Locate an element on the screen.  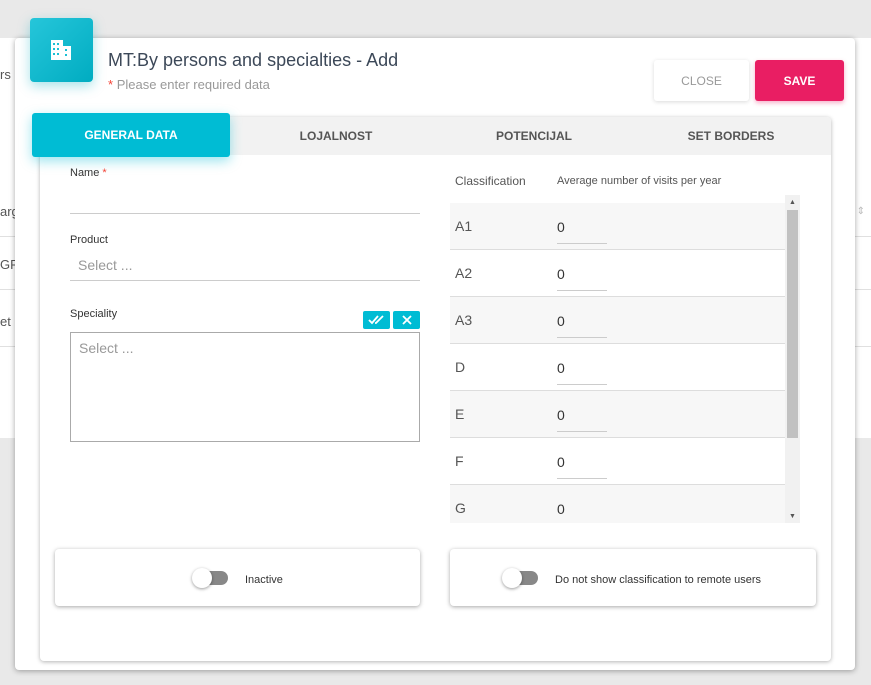
scroll-up-icon: ▲ is located at coordinates (792, 202).